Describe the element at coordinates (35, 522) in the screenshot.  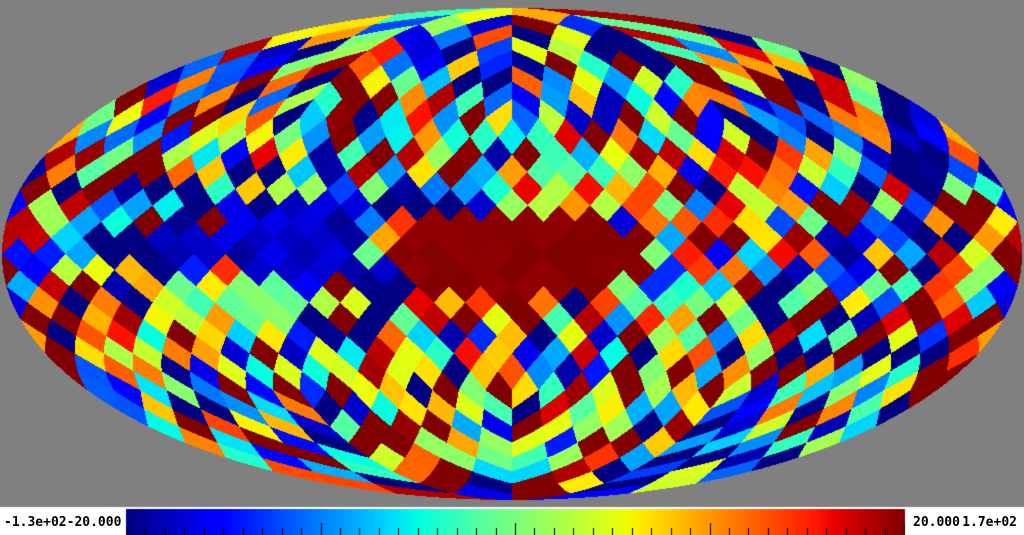
I see `colorbar-min-label: -1.3e+02` at that location.